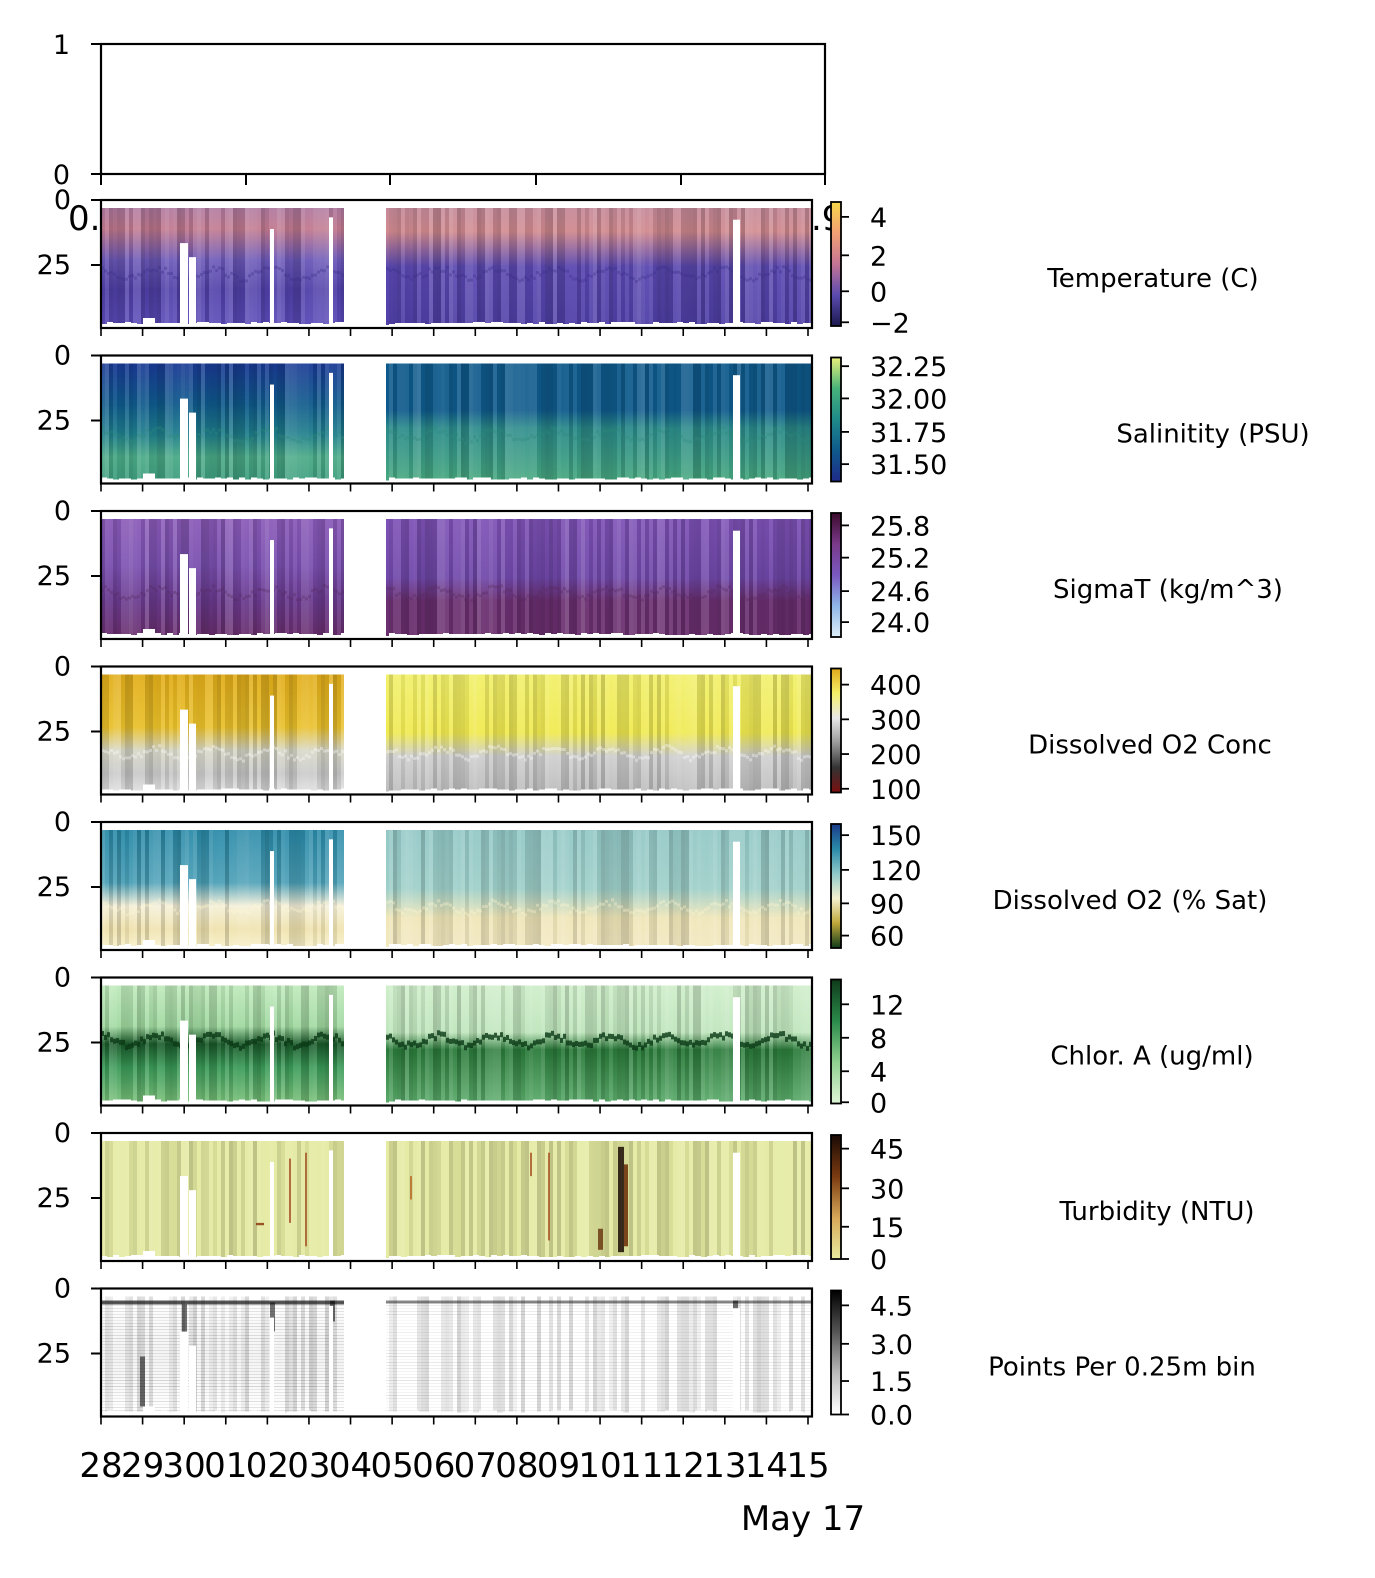 Image resolution: width=1375 pixels, height=1578 pixels. What do you see at coordinates (1152, 279) in the screenshot?
I see `panel-label: Temperature (C)` at bounding box center [1152, 279].